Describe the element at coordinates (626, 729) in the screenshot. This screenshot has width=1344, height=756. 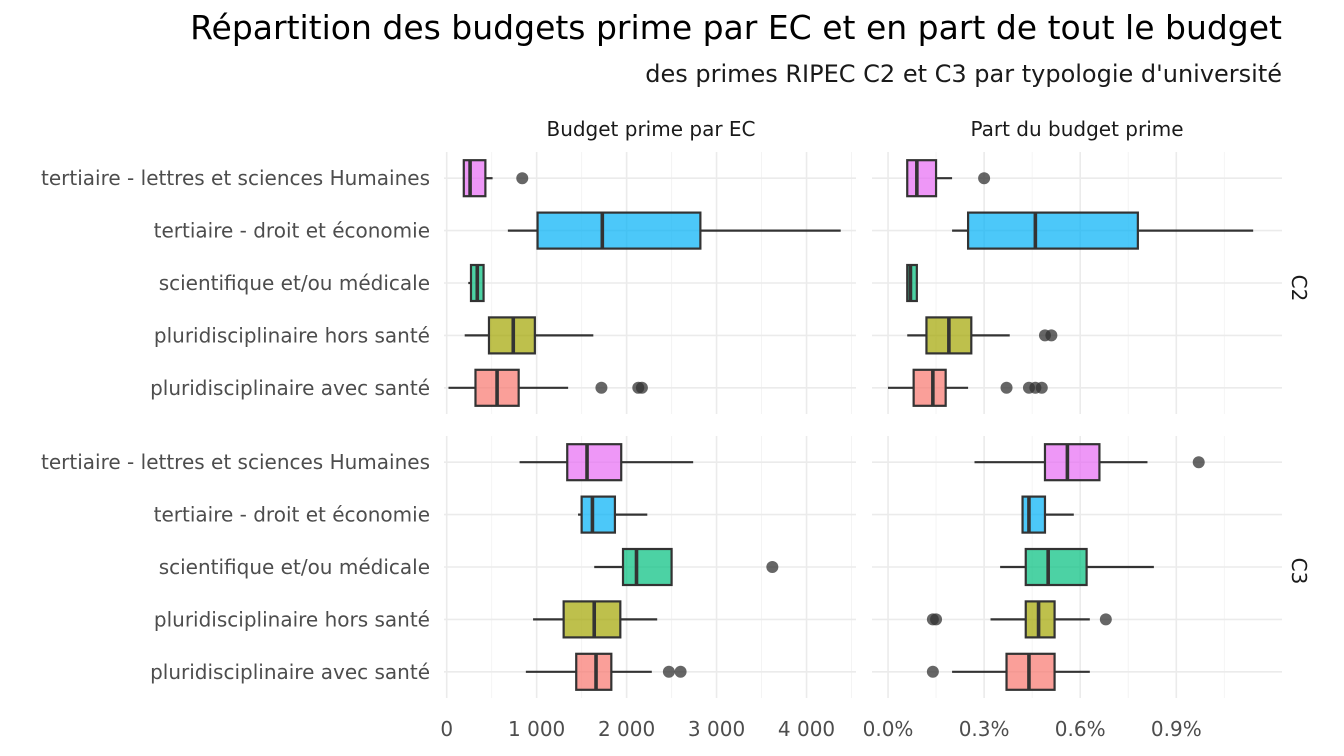
I see `x-tick-label: 2 000` at that location.